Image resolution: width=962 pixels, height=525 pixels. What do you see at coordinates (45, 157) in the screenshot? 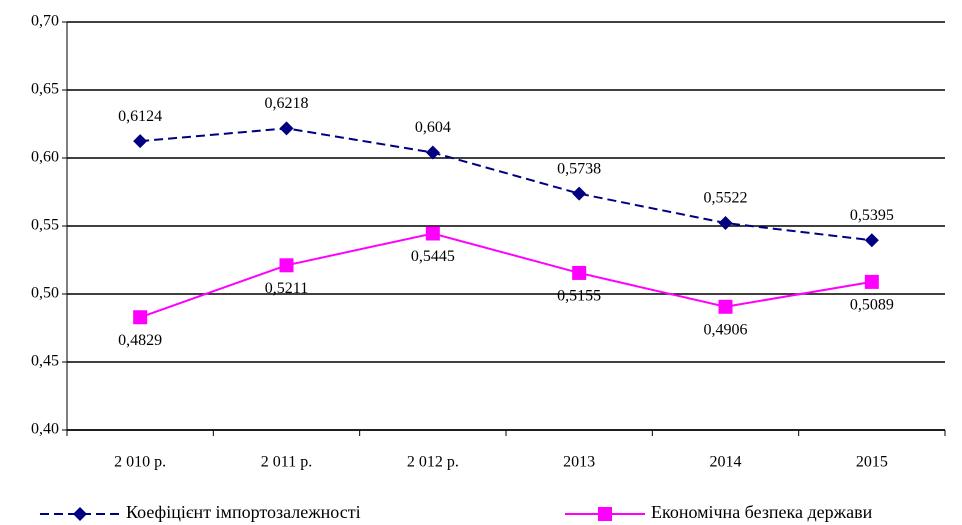
I see `y-tick-label: 0,60` at bounding box center [45, 157].